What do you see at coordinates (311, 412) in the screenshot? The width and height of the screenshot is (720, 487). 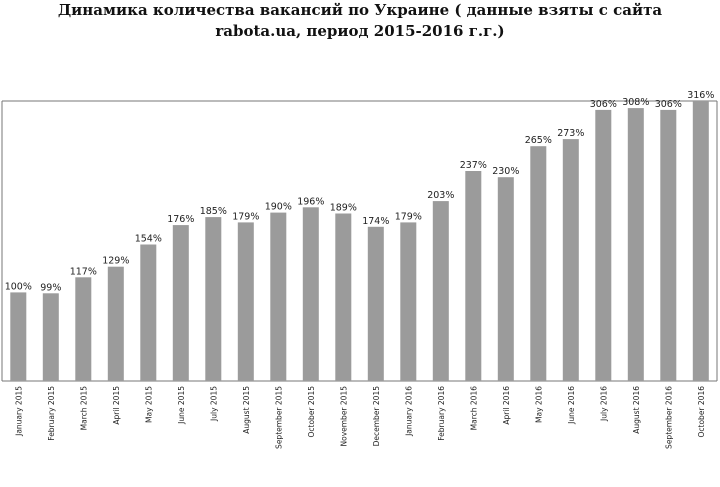 I see `x-tick-label: October 2015` at bounding box center [311, 412].